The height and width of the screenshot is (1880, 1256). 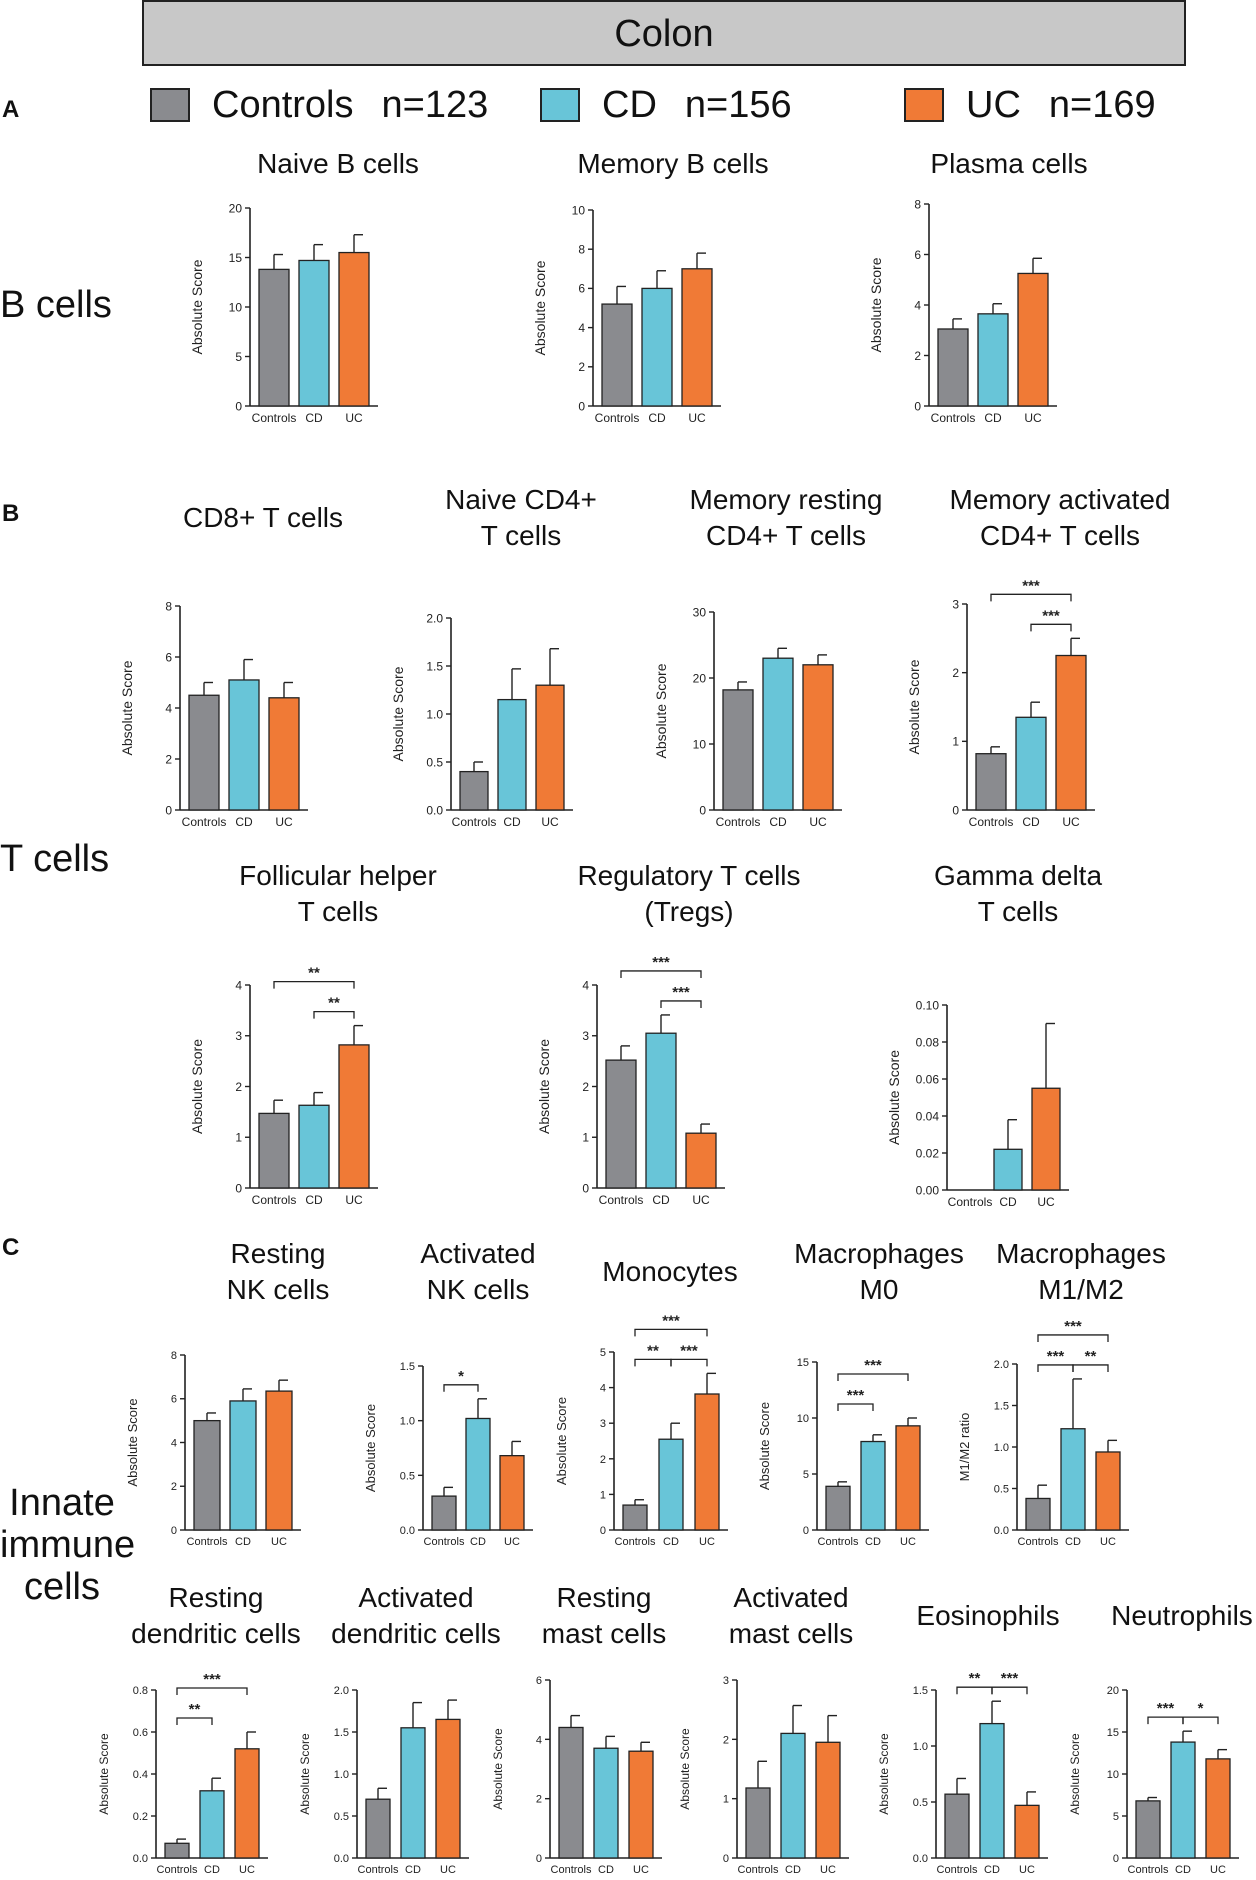 What do you see at coordinates (521, 518) in the screenshot?
I see `chart-title-naive-cd4: Naive CD4+ T cells` at bounding box center [521, 518].